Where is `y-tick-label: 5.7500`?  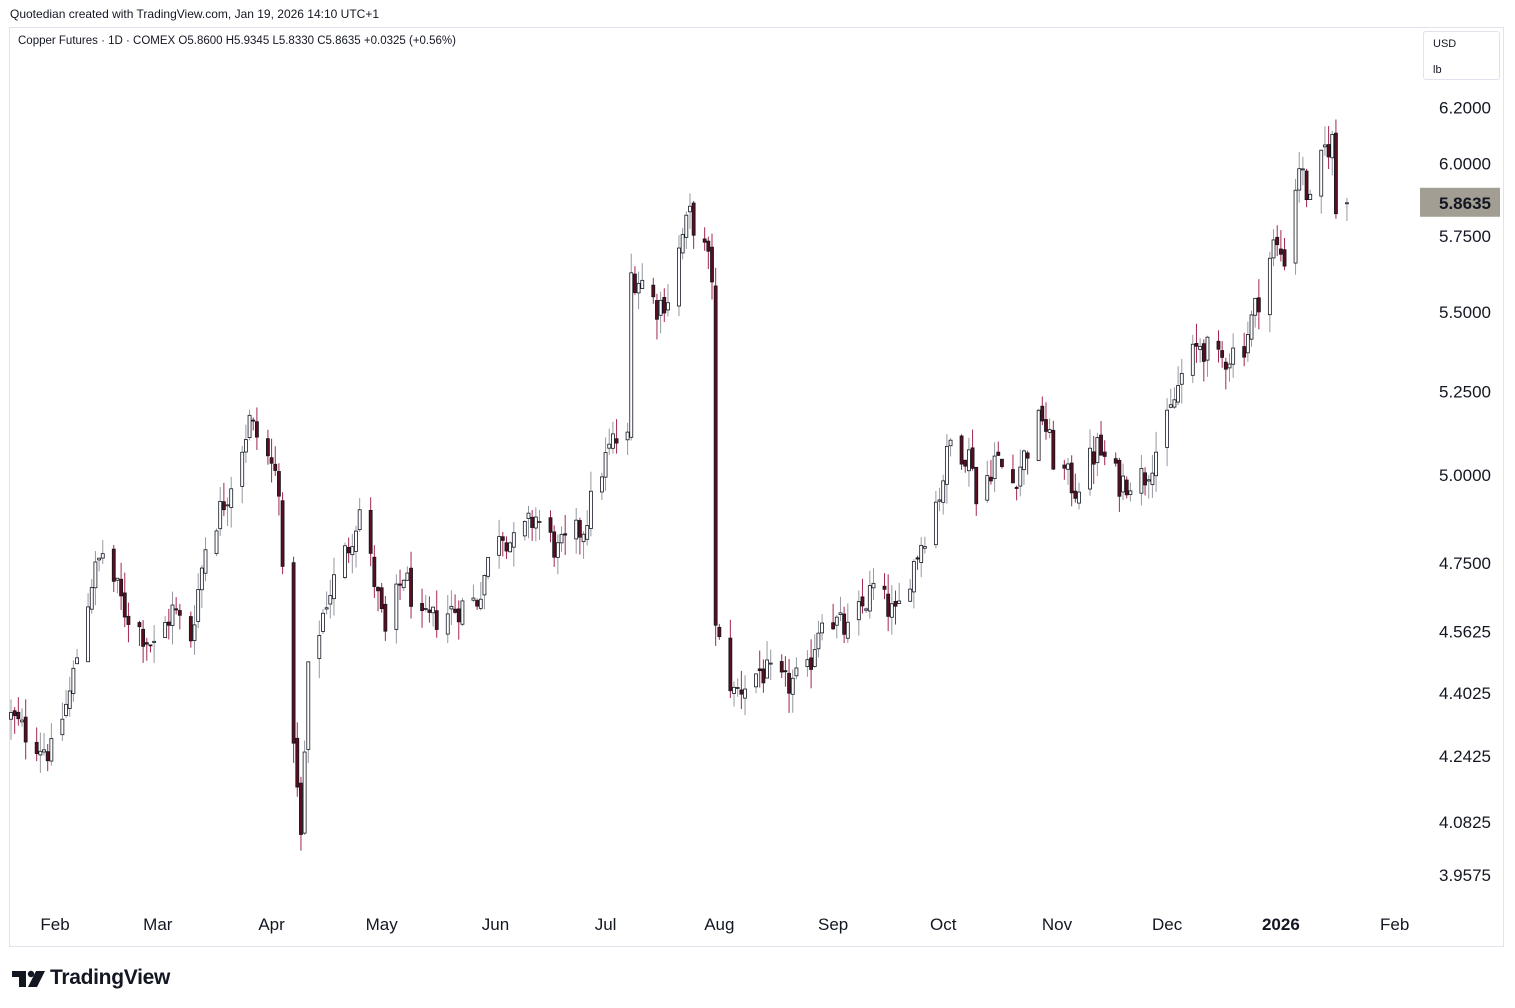 y-tick-label: 5.7500 is located at coordinates (1465, 236).